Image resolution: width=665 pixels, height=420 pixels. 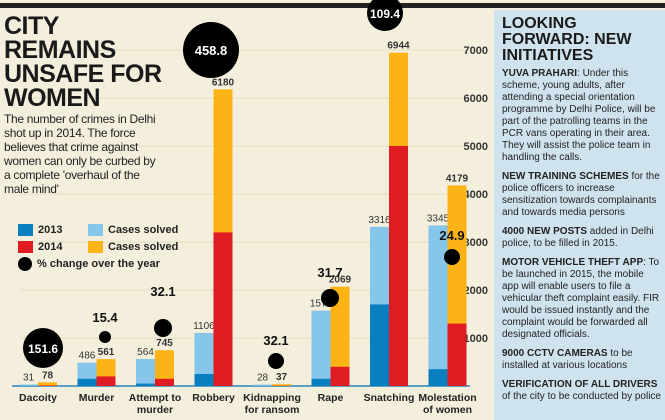 I want to click on y-tick-label: 2000, so click(x=476, y=291).